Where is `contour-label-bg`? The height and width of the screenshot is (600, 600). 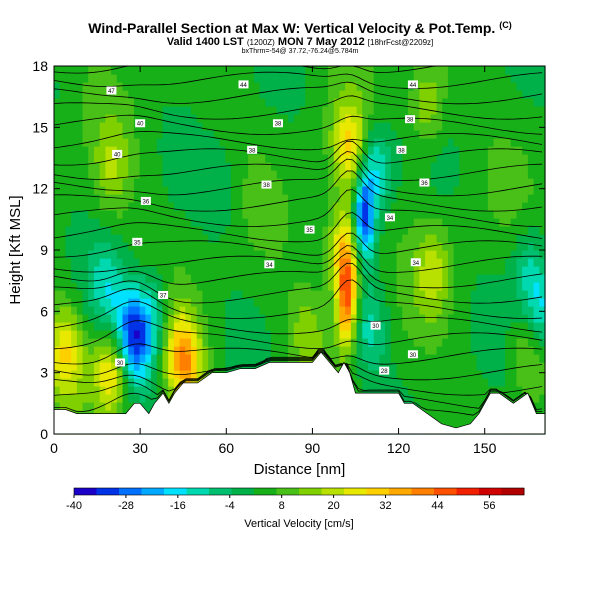 contour-label-bg is located at coordinates (111, 90).